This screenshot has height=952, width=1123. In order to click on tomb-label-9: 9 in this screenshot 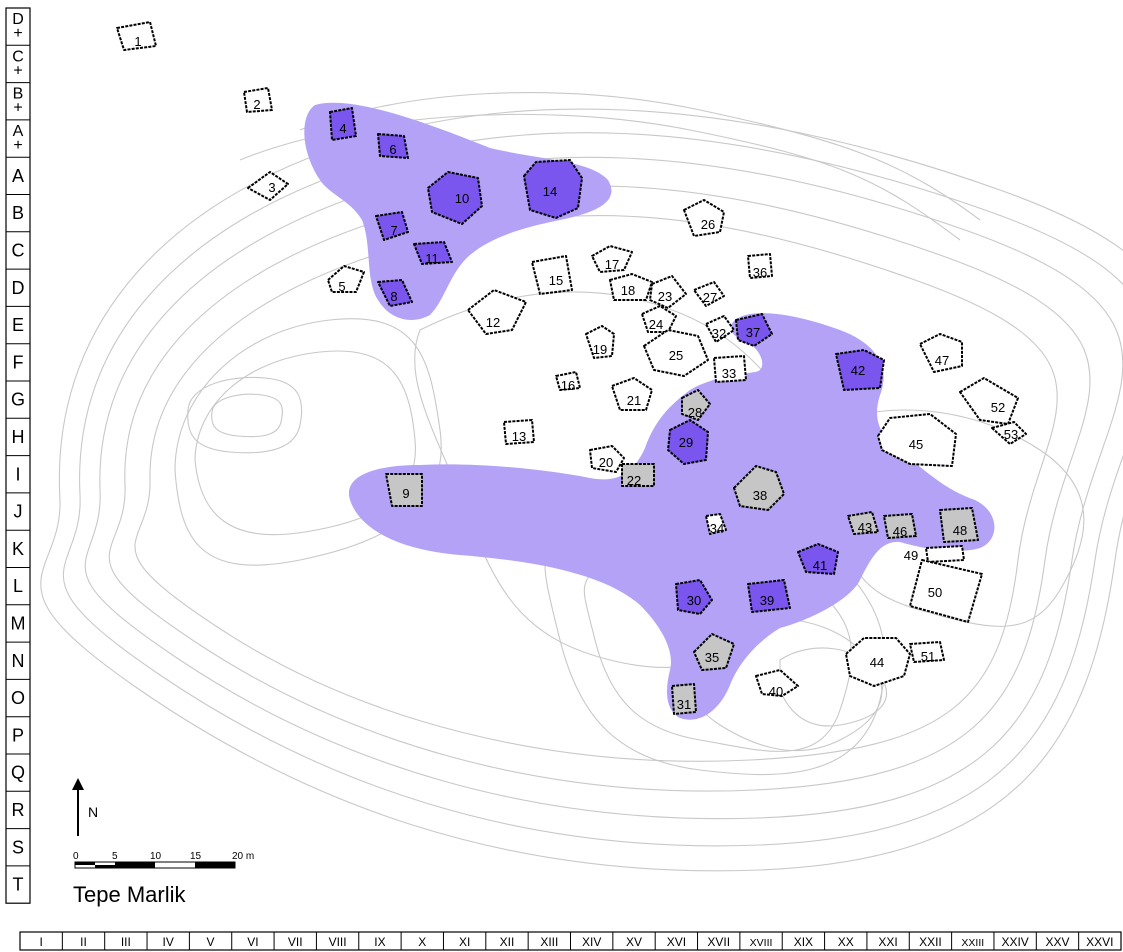, I will do `click(405, 493)`.